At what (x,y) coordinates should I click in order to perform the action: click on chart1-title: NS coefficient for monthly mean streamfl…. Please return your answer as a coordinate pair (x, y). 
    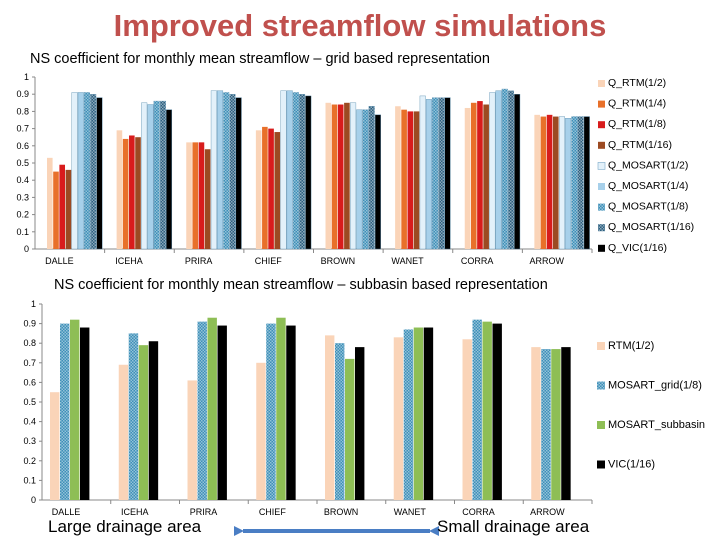
    Looking at the image, I should click on (260, 59).